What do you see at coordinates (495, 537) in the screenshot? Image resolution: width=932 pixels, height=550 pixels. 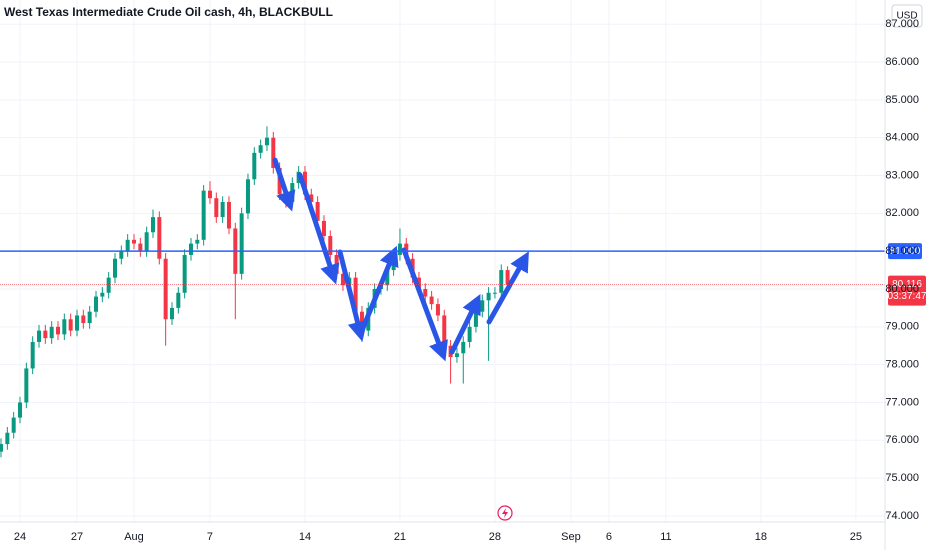 I see `x-tick-label: 28` at bounding box center [495, 537].